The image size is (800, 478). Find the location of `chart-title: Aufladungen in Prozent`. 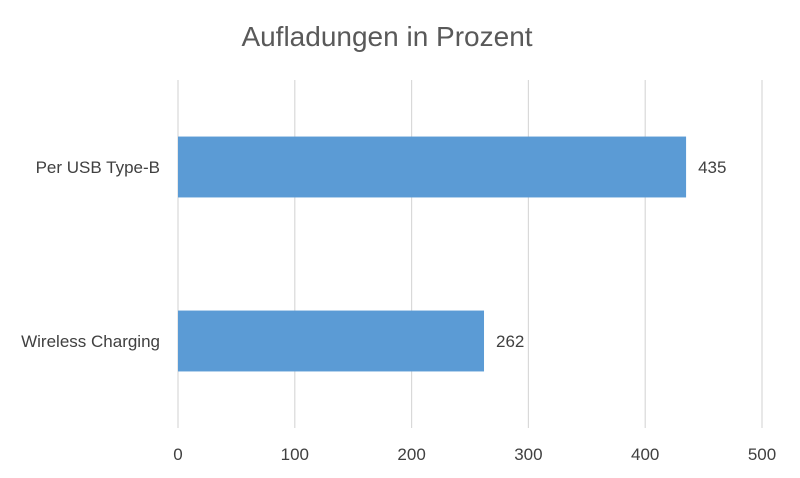

chart-title: Aufladungen in Prozent is located at coordinates (386, 36).